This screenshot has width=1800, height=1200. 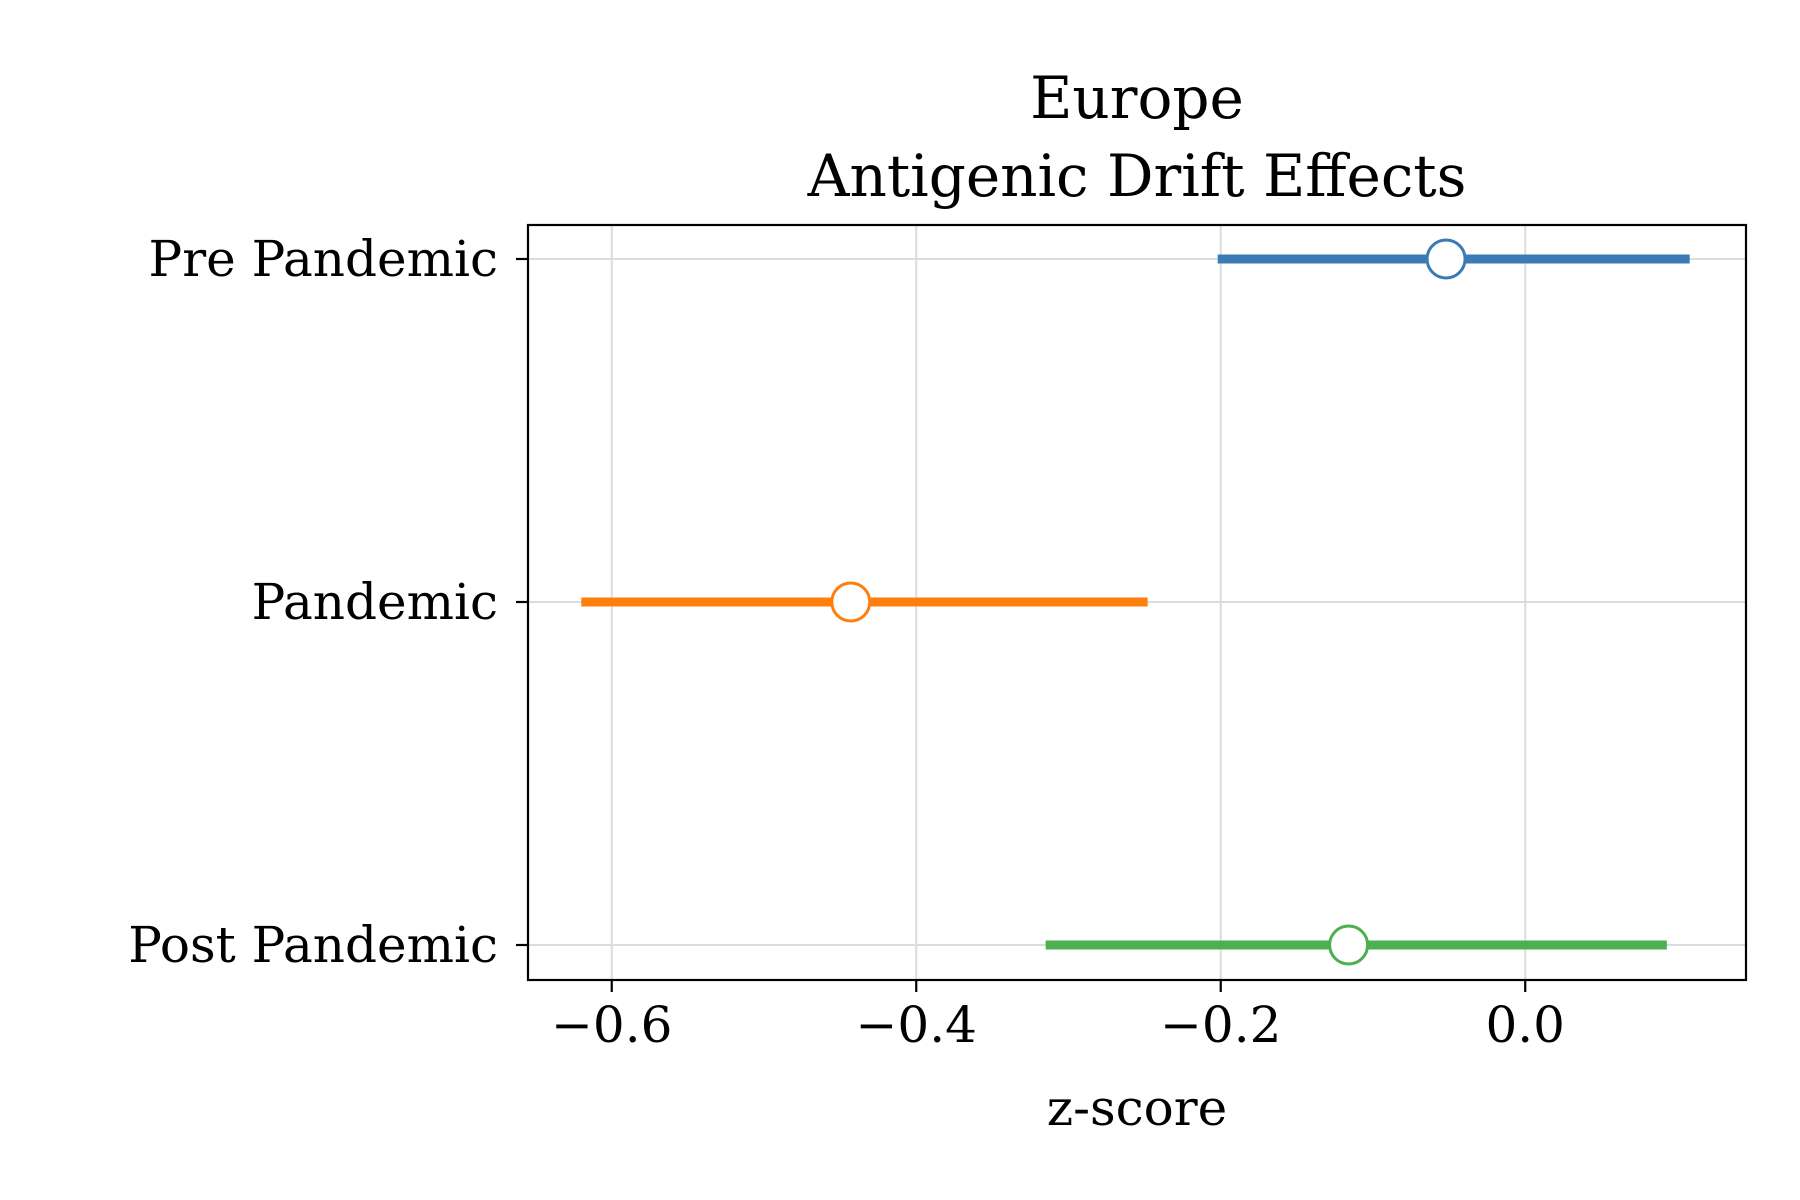 What do you see at coordinates (1137, 98) in the screenshot?
I see `chart-title-line-1: Europe` at bounding box center [1137, 98].